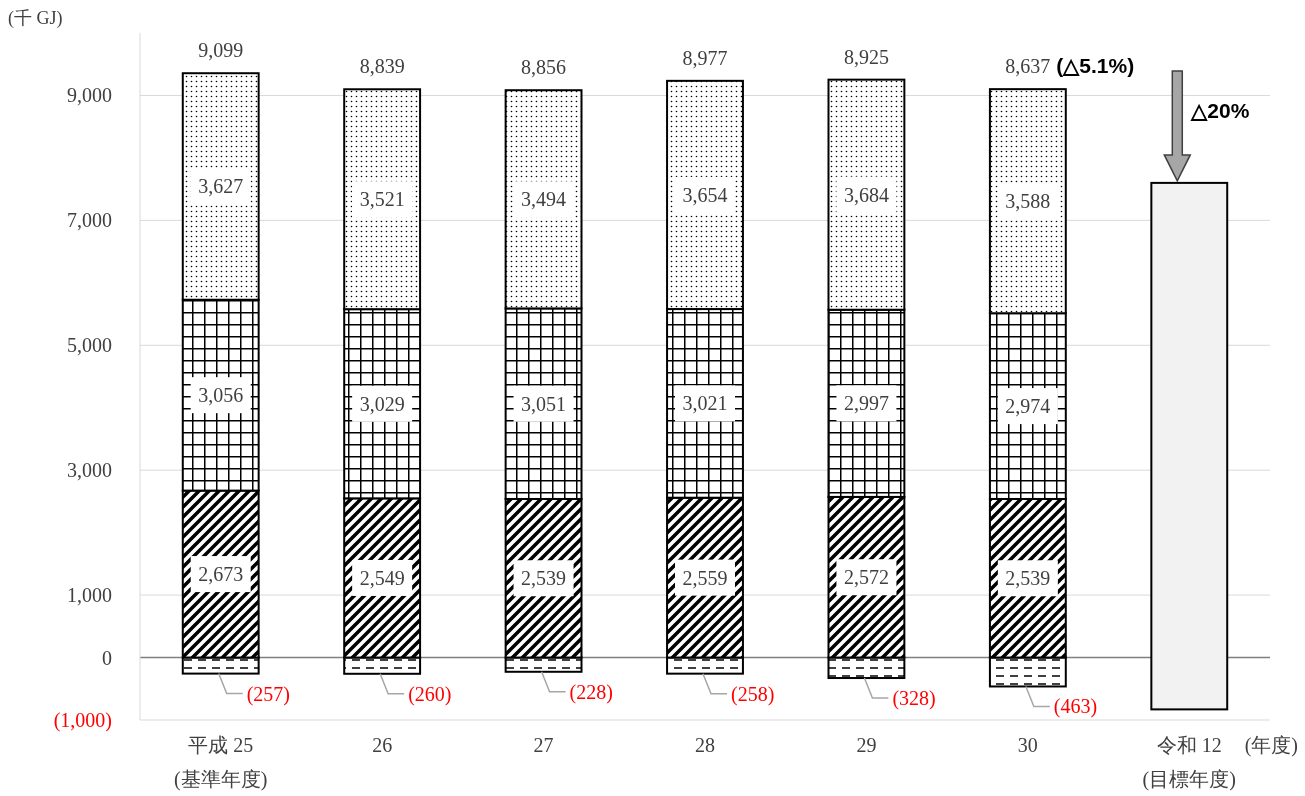  Describe the element at coordinates (705, 57) in the screenshot. I see `total-label: 8,977` at that location.